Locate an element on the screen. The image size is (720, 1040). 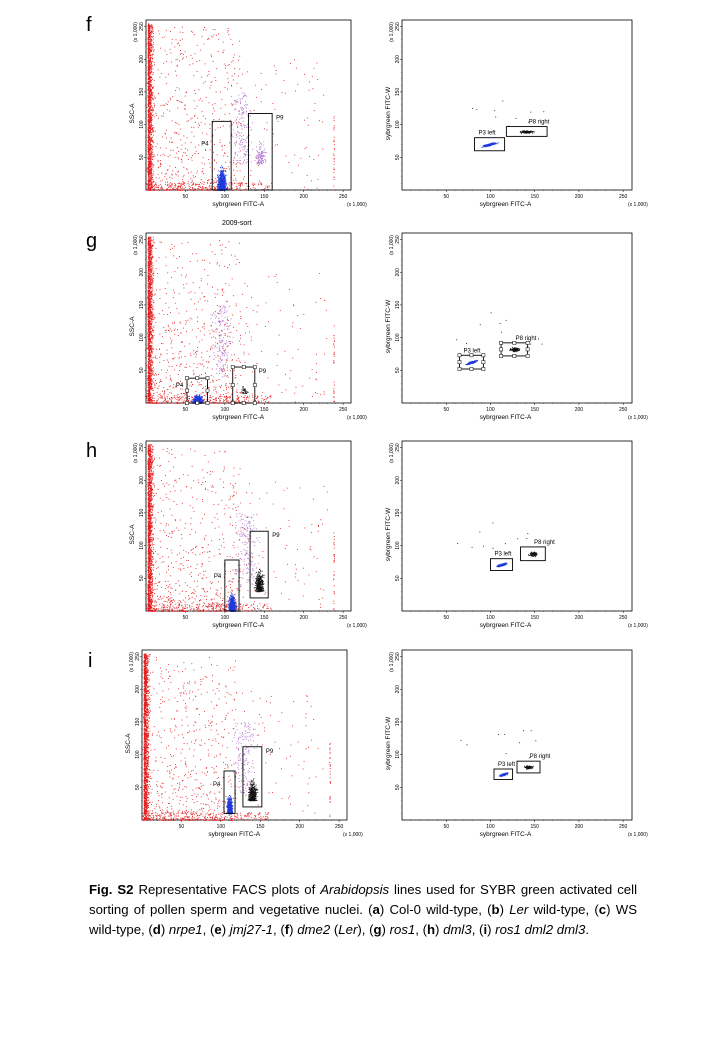
x-tick-label: 100 is located at coordinates (490, 197).